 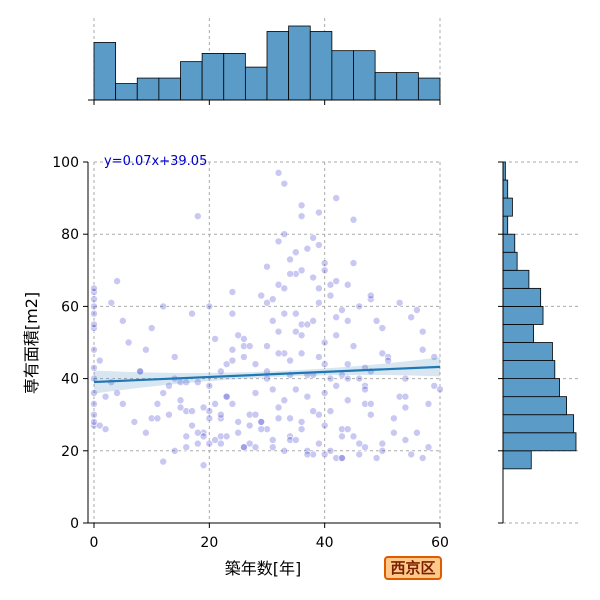 I want to click on x-tick-label: 60, so click(x=440, y=543).